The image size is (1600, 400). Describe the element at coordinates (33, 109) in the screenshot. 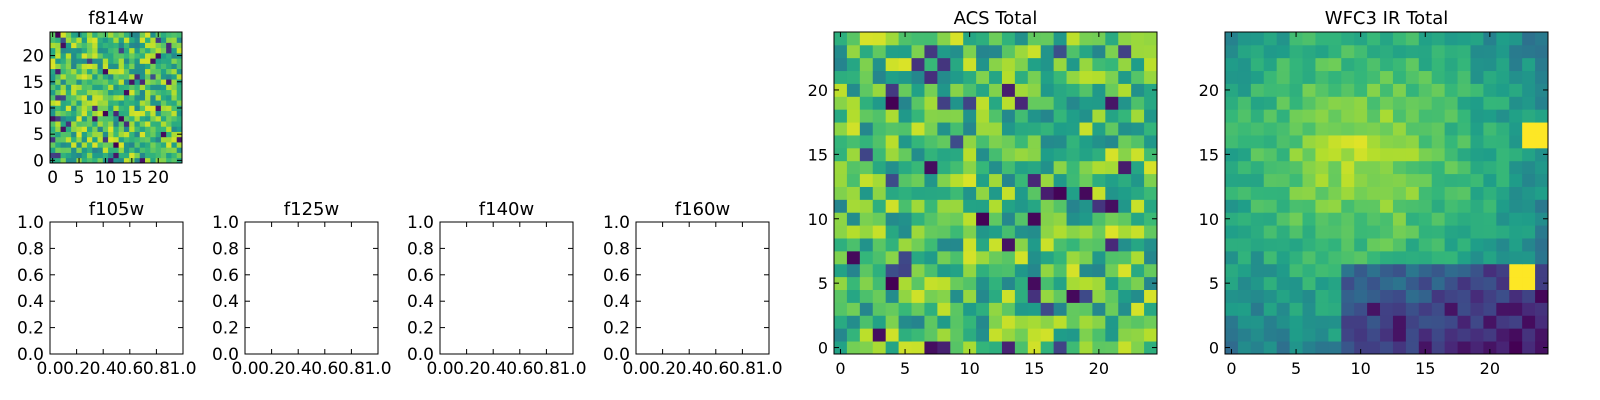

I see `f814w-ytick-label: 10` at that location.